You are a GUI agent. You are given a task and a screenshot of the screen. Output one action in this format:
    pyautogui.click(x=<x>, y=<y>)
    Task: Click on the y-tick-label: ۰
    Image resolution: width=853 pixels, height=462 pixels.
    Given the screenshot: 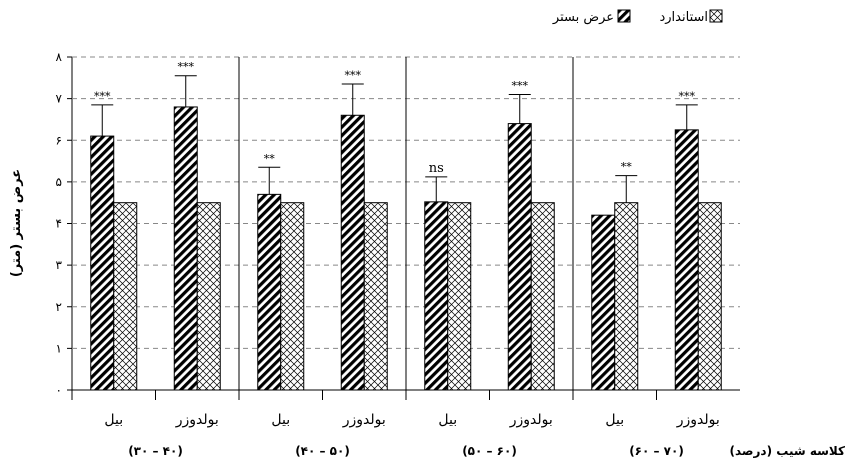 What is the action you would take?
    pyautogui.click(x=59, y=390)
    